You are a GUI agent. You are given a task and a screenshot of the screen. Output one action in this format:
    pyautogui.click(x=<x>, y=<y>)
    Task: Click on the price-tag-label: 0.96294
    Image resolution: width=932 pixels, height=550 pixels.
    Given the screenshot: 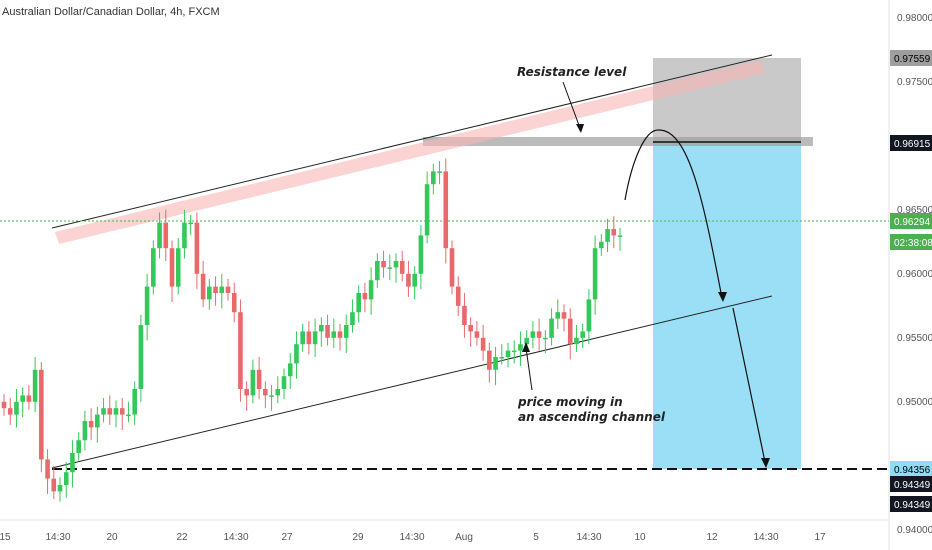 What is the action you would take?
    pyautogui.click(x=912, y=222)
    